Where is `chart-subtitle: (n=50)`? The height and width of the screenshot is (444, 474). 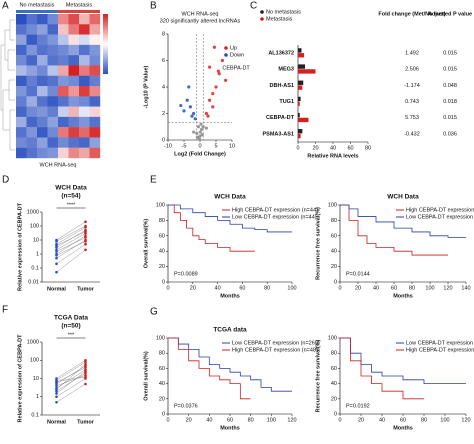 chart-subtitle: (n=50) is located at coordinates (70, 326).